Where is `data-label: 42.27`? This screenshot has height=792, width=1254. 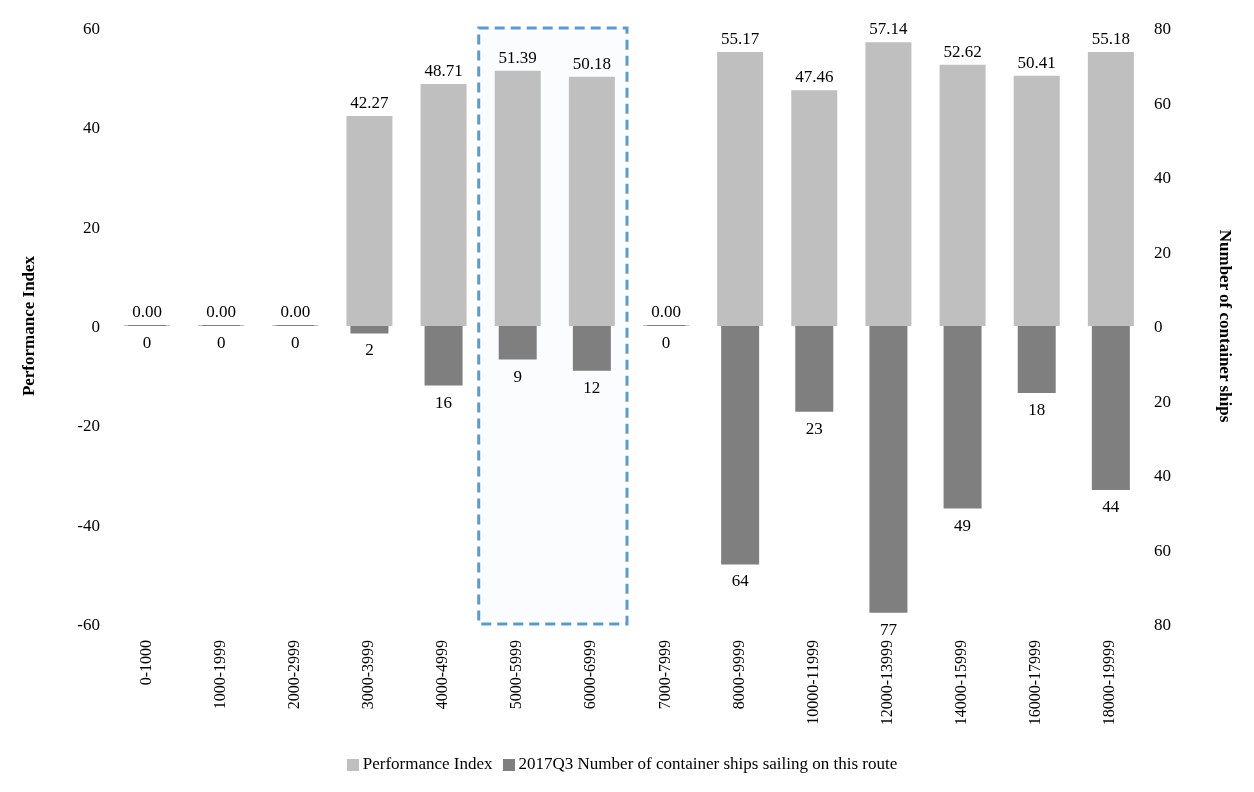
data-label: 42.27 is located at coordinates (370, 103).